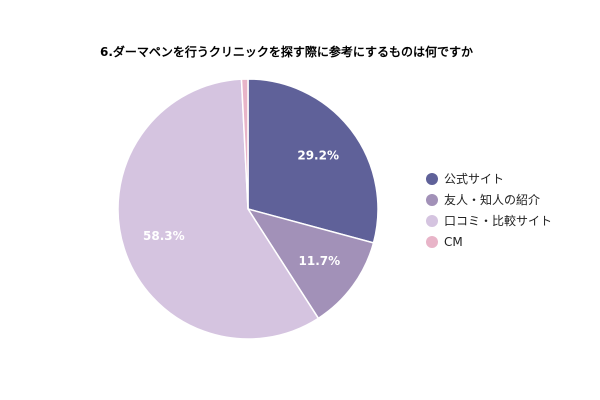 This screenshot has width=600, height=400. Describe the element at coordinates (318, 155) in the screenshot. I see `slice-data-label: 29.2%` at that location.